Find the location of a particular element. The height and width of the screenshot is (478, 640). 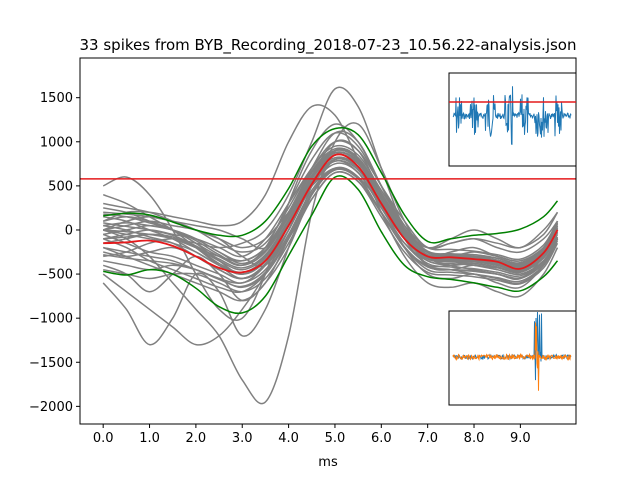

y-axis-ticks: −2000 −1500 −1000 −500 0 500 1000 1500 is located at coordinates (54, 253).